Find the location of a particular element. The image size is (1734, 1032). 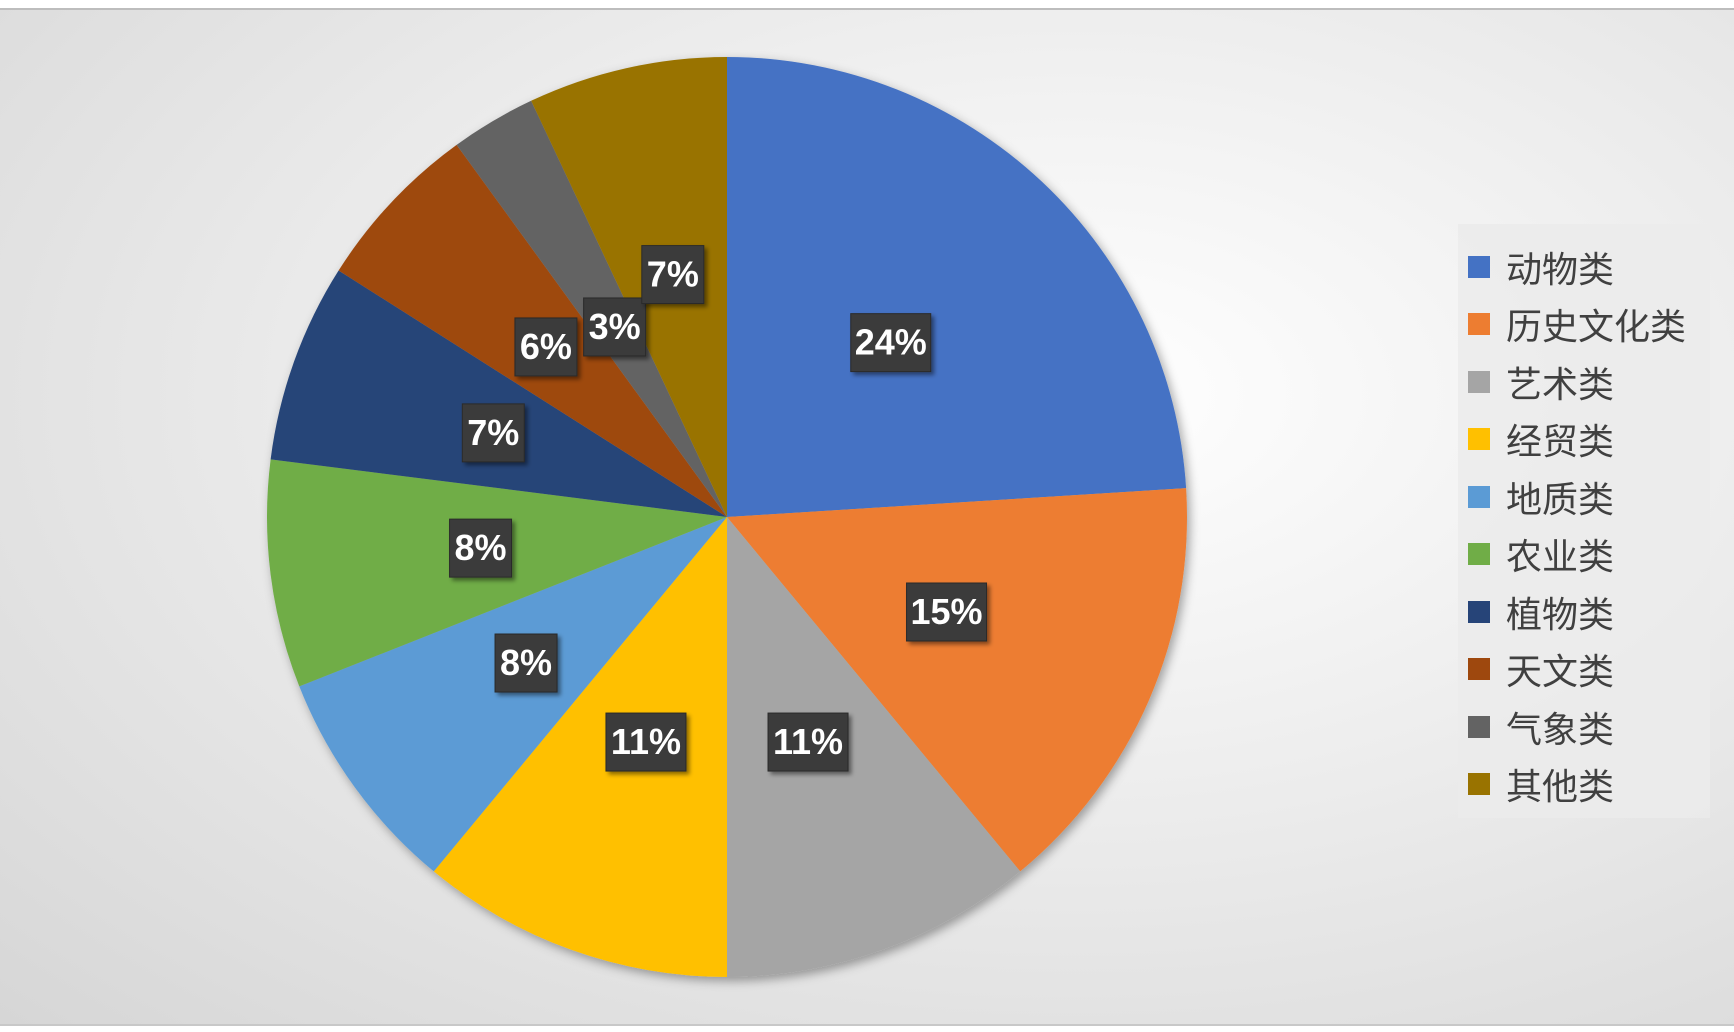

legend-label: 艺术类 is located at coordinates (1560, 385).